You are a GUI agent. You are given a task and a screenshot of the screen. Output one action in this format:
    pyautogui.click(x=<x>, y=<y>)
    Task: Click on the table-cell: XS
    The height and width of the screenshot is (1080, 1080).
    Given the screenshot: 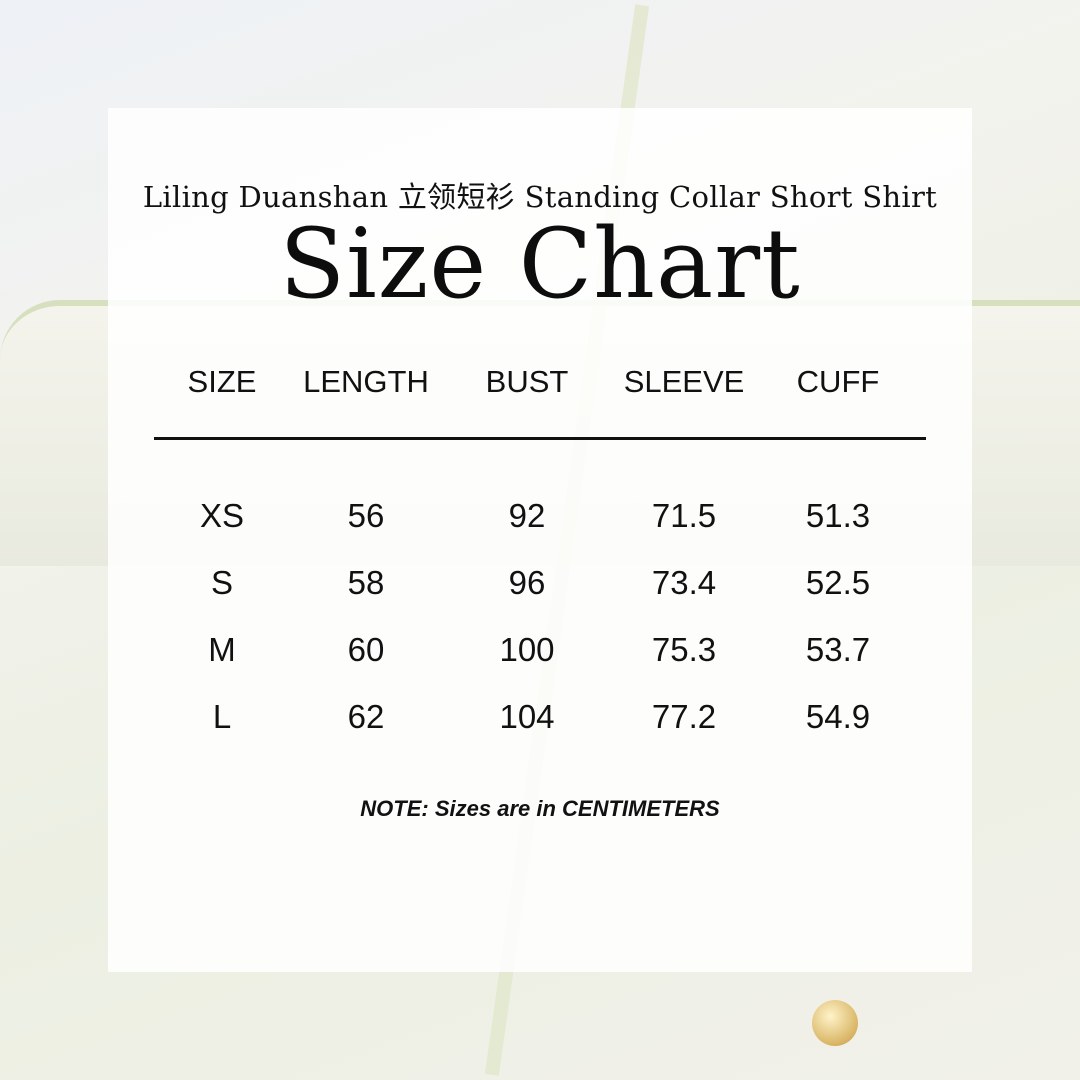 What is the action you would take?
    pyautogui.click(x=222, y=515)
    